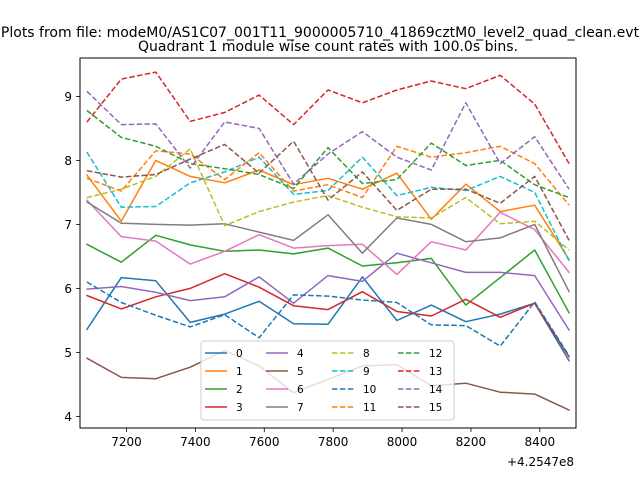 The width and height of the screenshot is (640, 480). Describe the element at coordinates (300, 372) in the screenshot. I see `legend-label-5: 5` at that location.